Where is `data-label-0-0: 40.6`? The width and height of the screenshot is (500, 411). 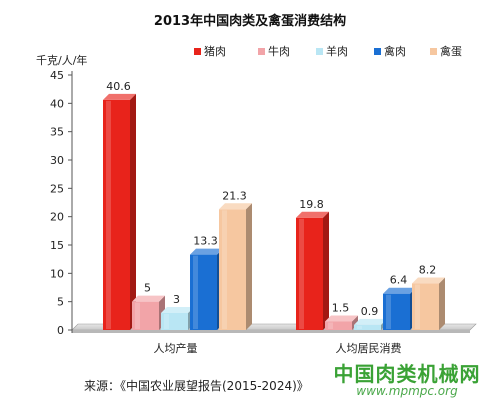
data-label-0-0: 40.6 is located at coordinates (118, 86).